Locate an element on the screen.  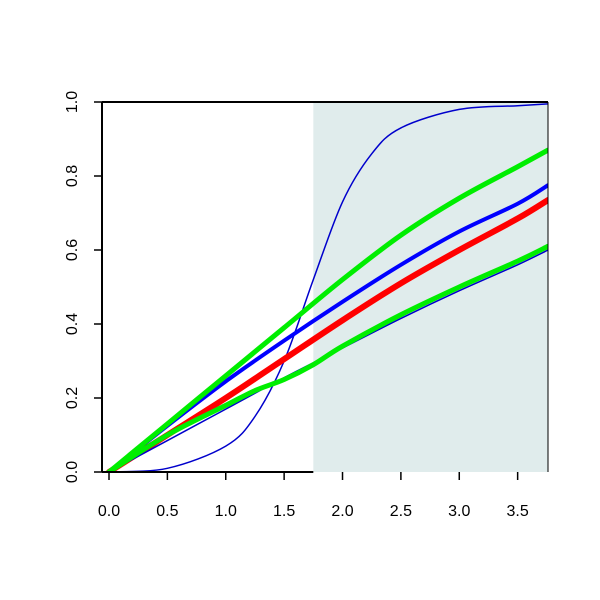
x-tick-label: 1.0 is located at coordinates (226, 511).